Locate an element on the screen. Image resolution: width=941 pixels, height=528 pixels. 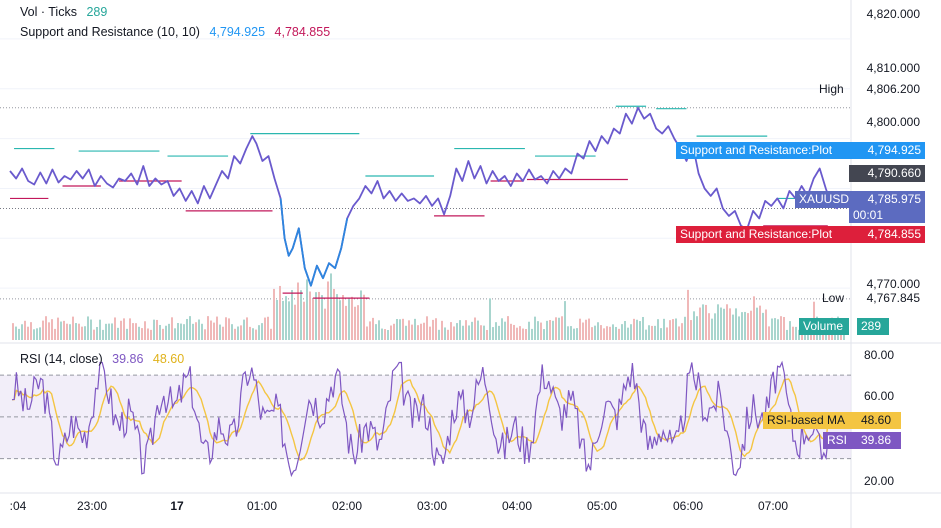
countdown: 00:01 is located at coordinates (868, 215).